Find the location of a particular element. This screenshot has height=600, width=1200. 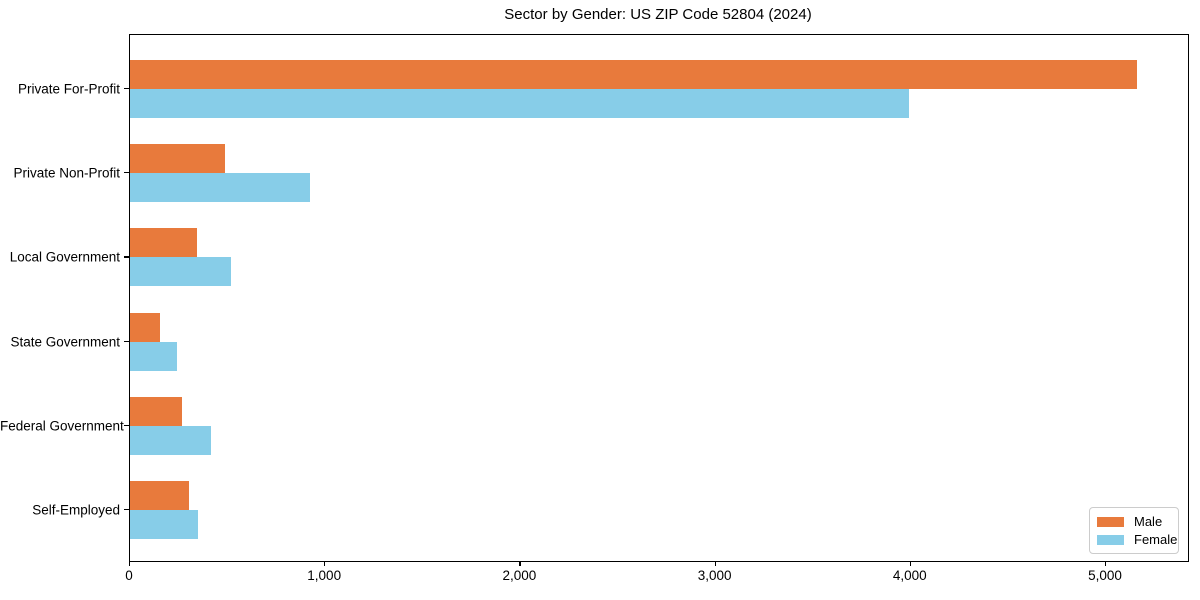

legend: Male Female is located at coordinates (1134, 530).